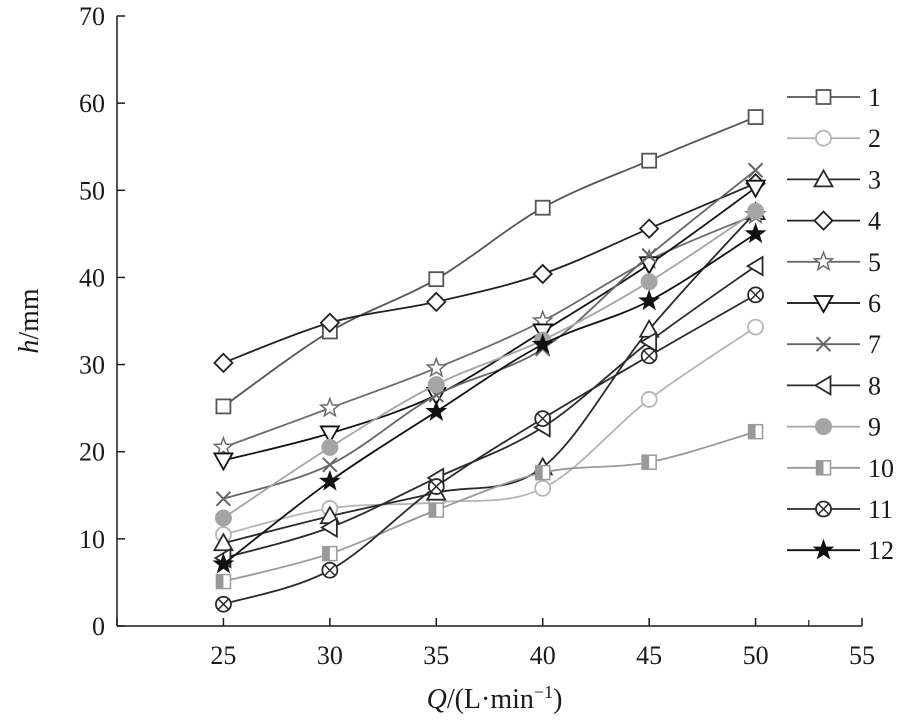  What do you see at coordinates (881, 550) in the screenshot?
I see `legend-label: 12` at bounding box center [881, 550].